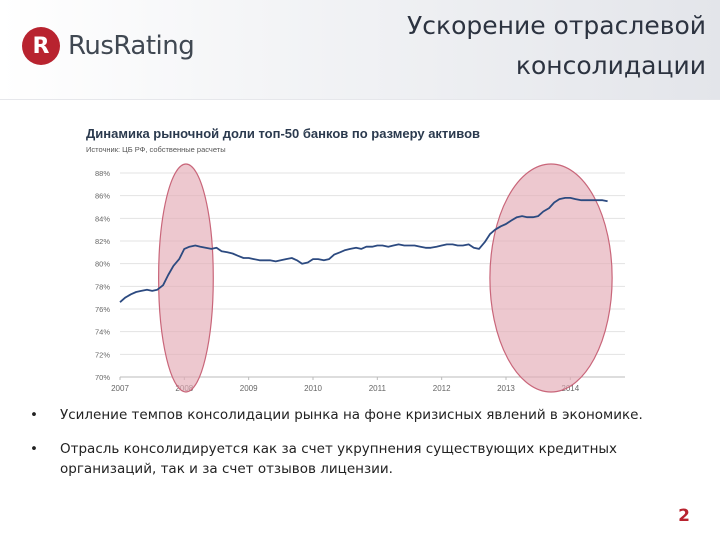 The width and height of the screenshot is (720, 540). Describe the element at coordinates (102, 241) in the screenshot. I see `y-tick-label: 82%` at that location.